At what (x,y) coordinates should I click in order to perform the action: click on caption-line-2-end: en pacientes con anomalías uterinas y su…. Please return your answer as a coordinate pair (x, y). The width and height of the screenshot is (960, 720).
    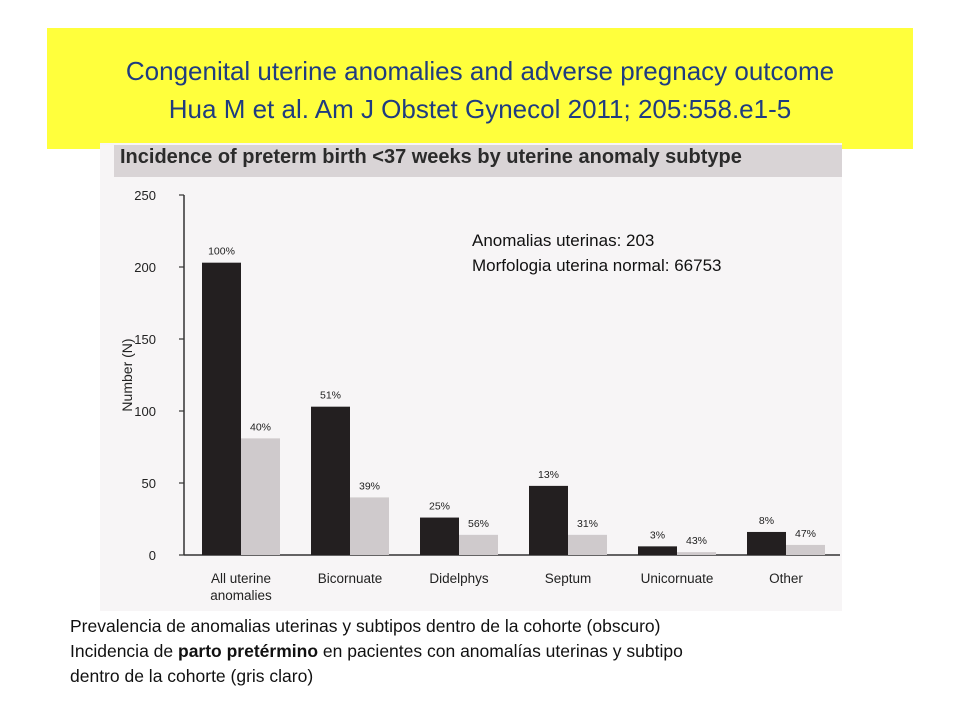
    Looking at the image, I should click on (500, 651).